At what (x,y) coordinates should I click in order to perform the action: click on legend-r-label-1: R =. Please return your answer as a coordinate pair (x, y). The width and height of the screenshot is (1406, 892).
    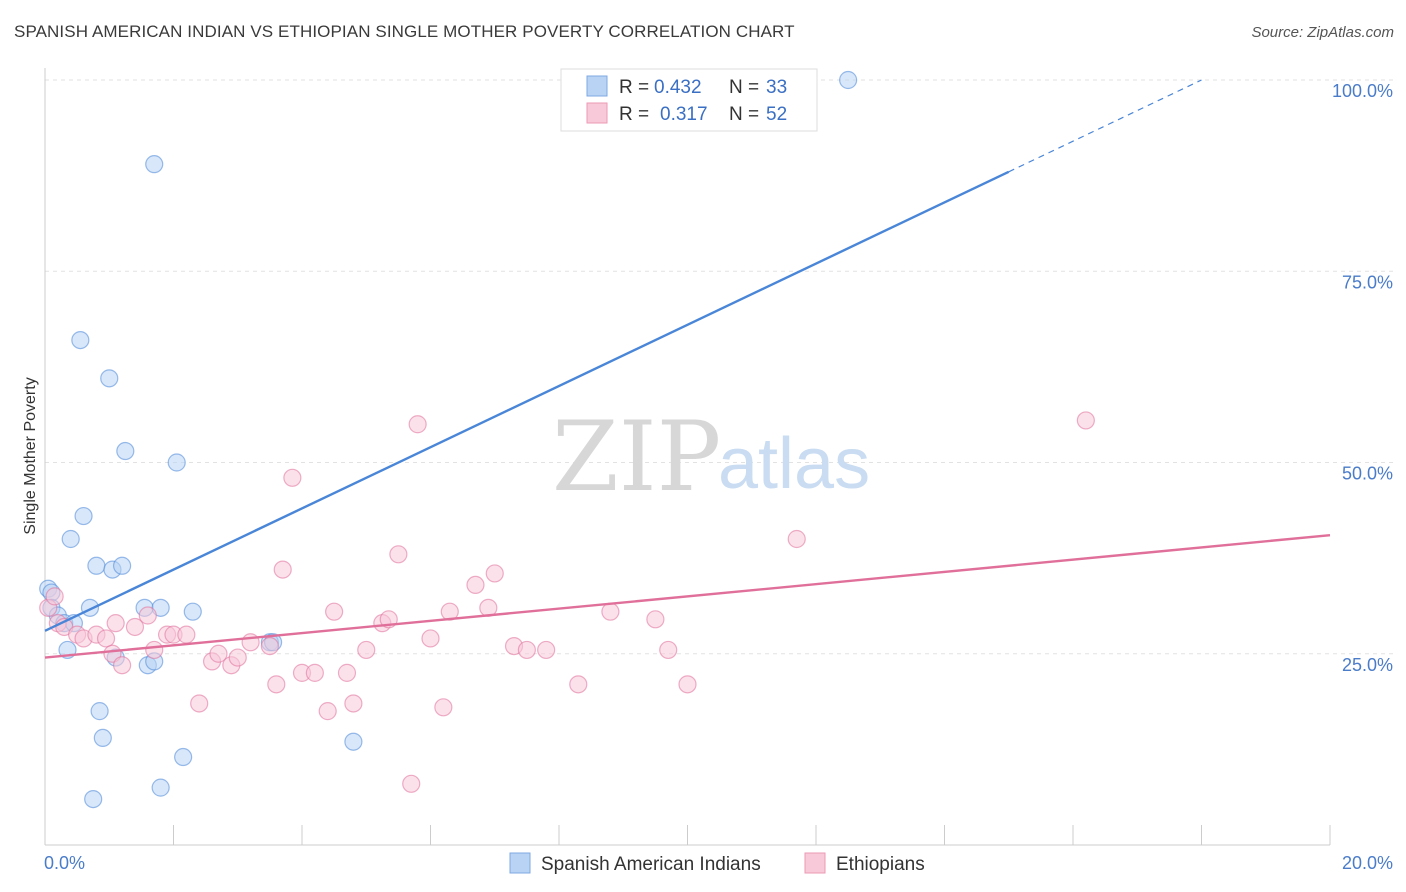
    Looking at the image, I should click on (634, 114).